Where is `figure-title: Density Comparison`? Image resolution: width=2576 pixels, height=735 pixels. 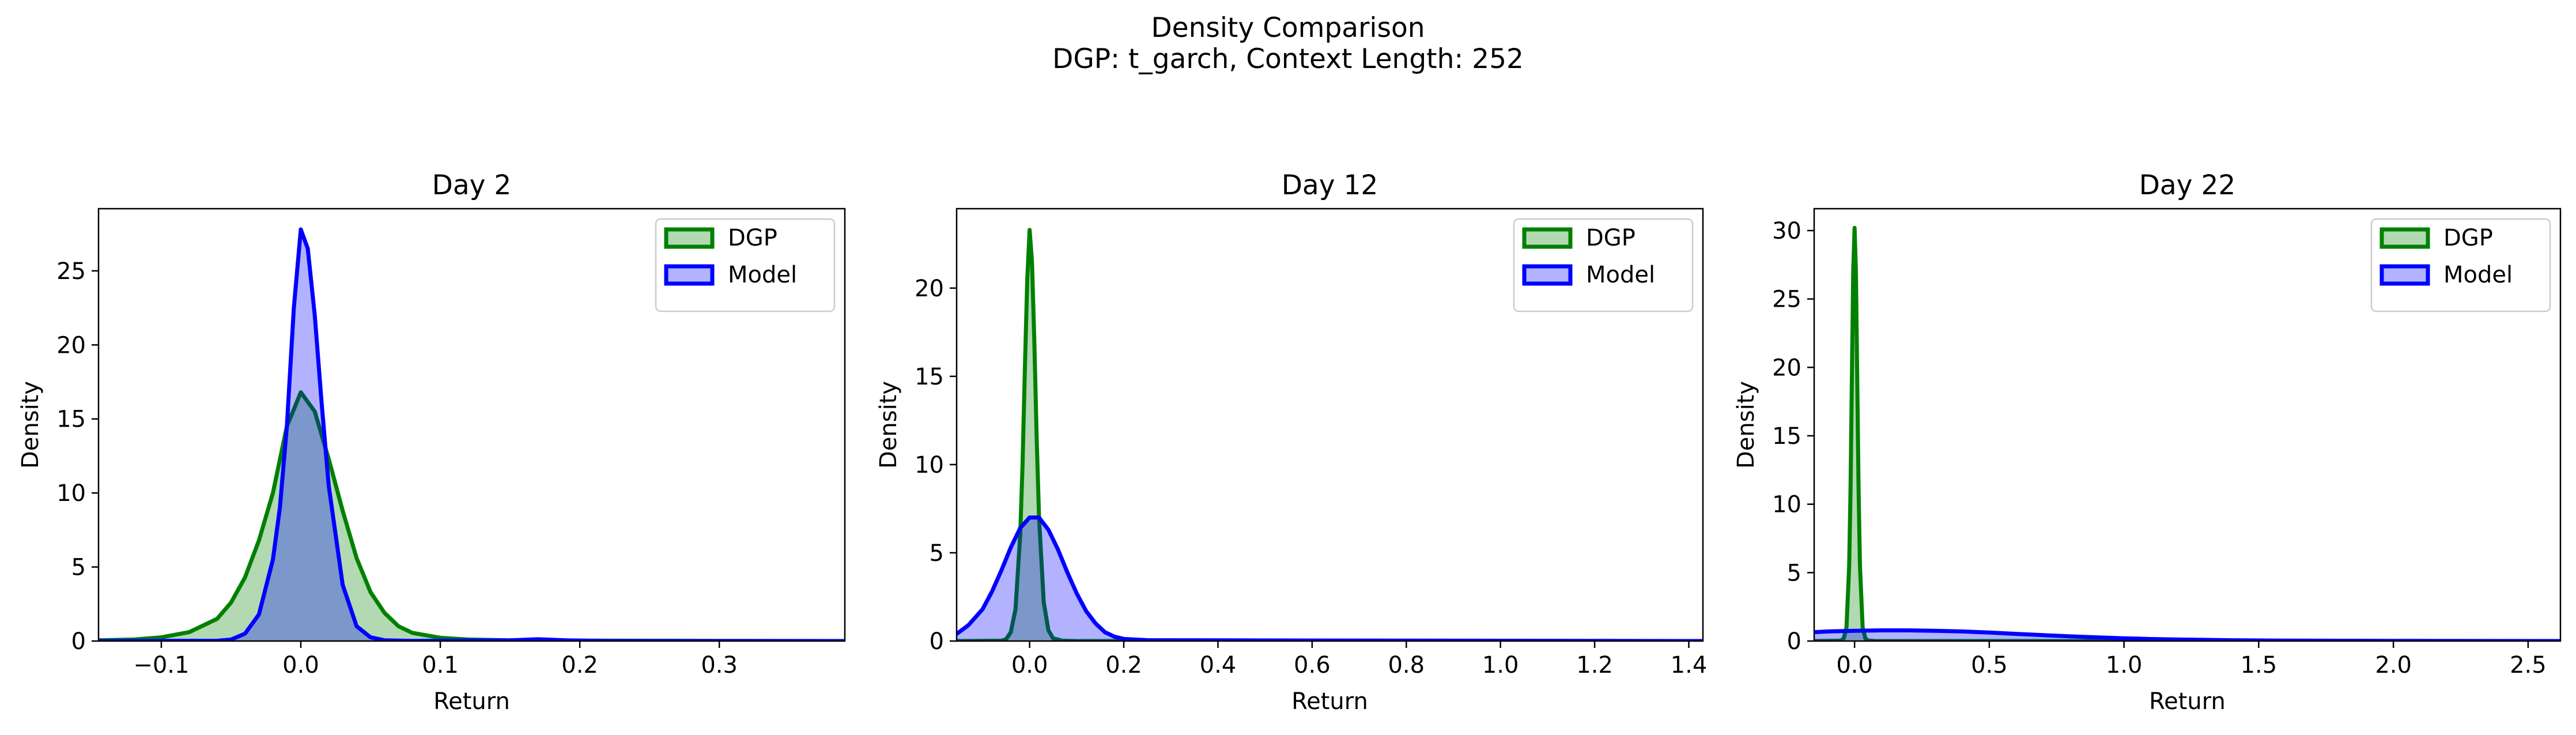
figure-title: Density Comparison is located at coordinates (1288, 28).